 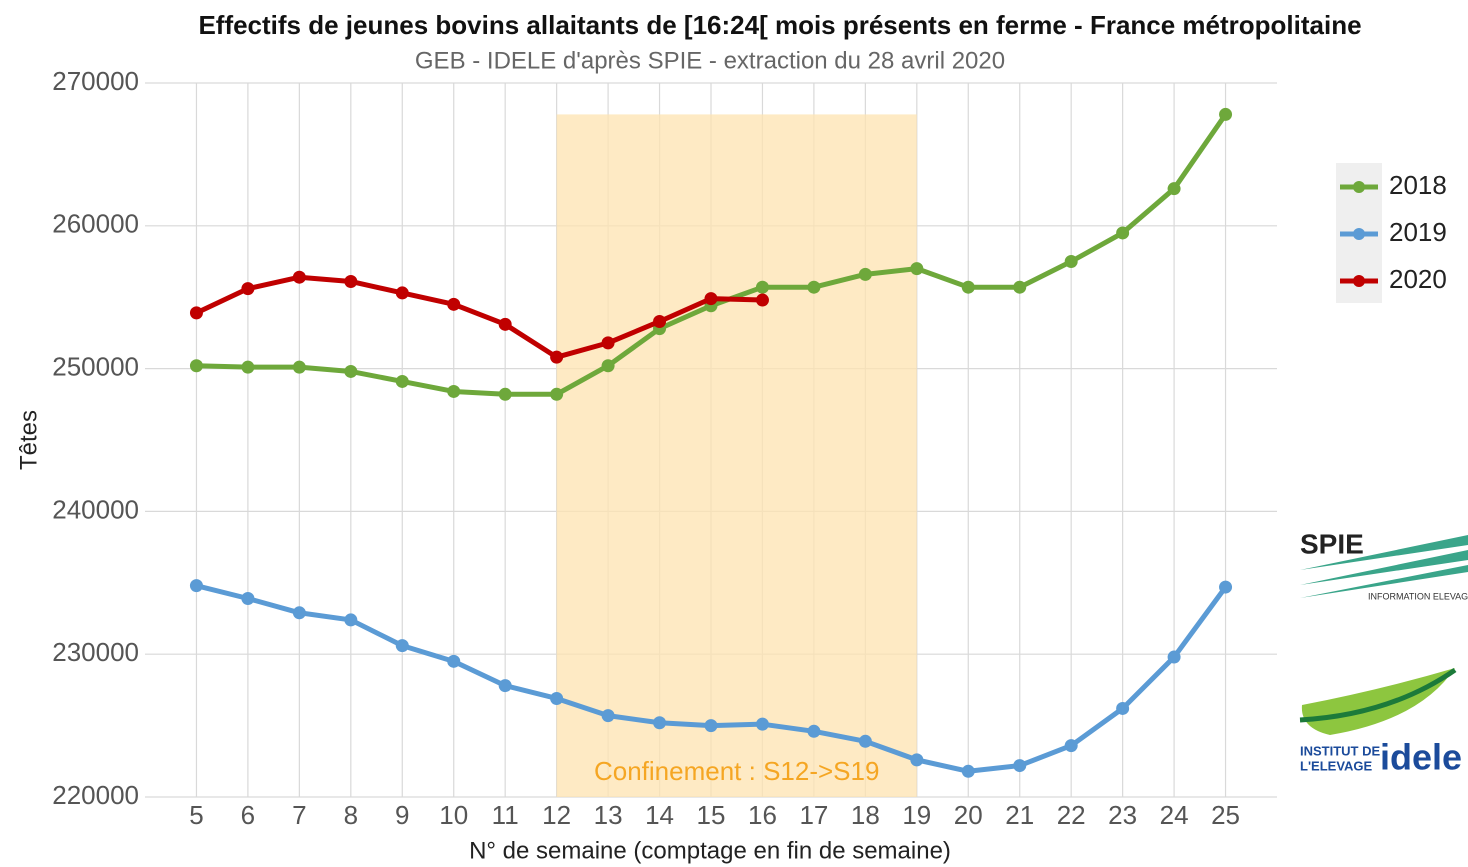 What do you see at coordinates (1071, 815) in the screenshot?
I see `x-tick-label: 22` at bounding box center [1071, 815].